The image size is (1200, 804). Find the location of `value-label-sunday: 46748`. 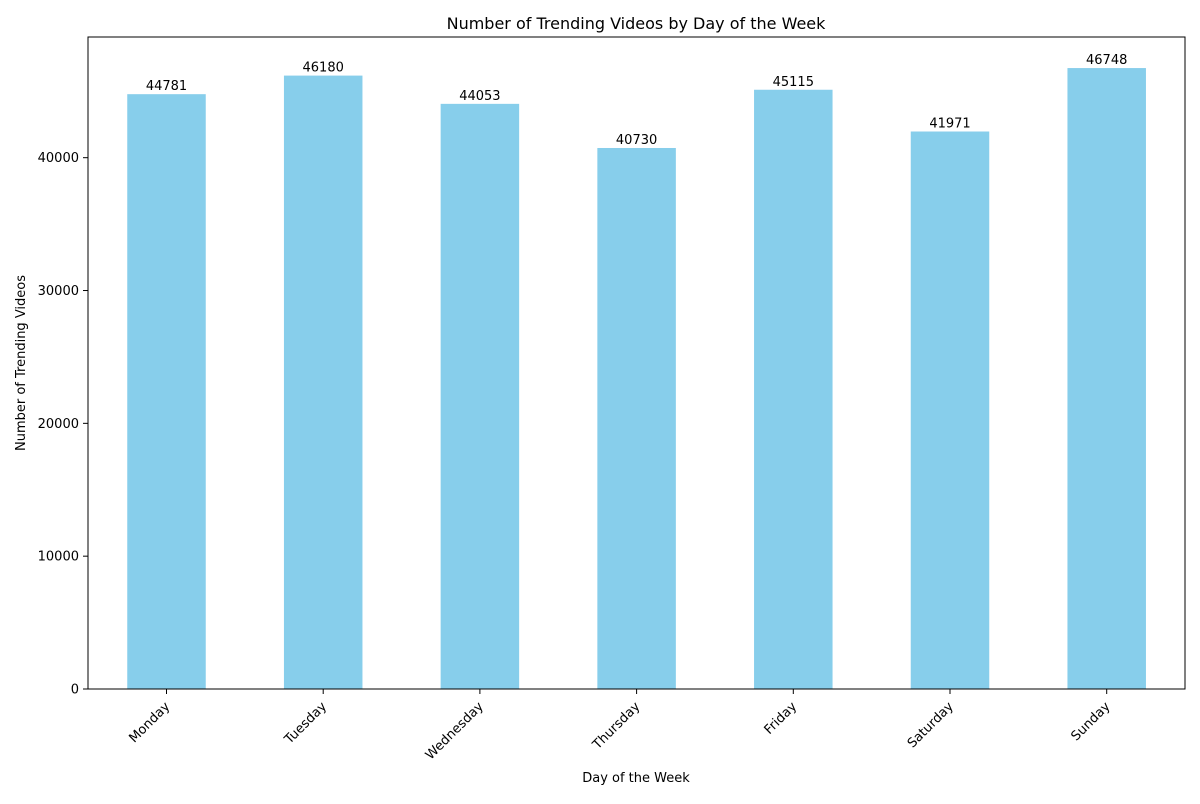

value-label-sunday: 46748 is located at coordinates (1106, 60).